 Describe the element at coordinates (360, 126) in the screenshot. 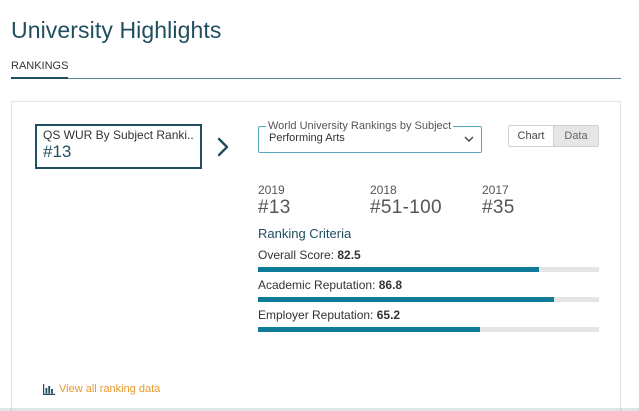

I see `subject-select-label: World University Rankings by Subject` at that location.